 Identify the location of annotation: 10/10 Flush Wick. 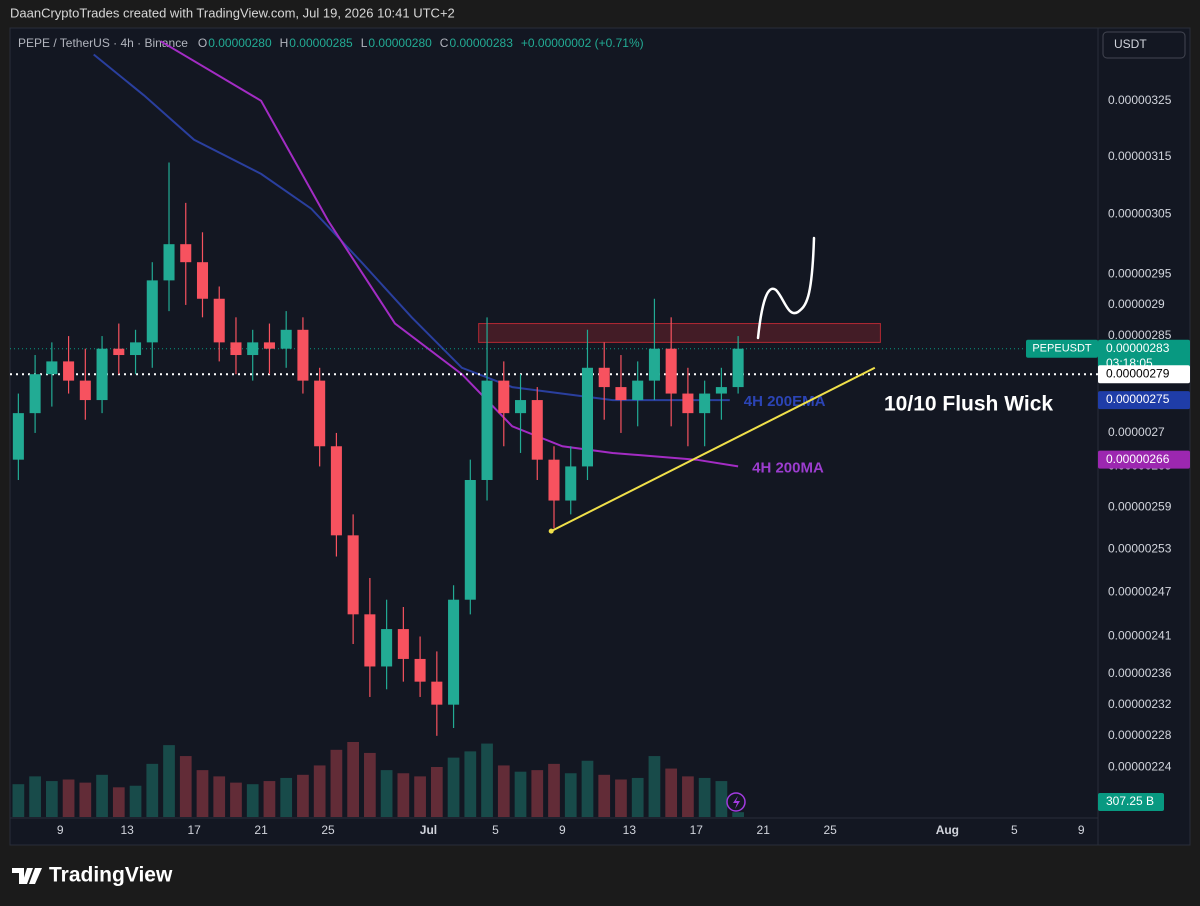
(968, 404).